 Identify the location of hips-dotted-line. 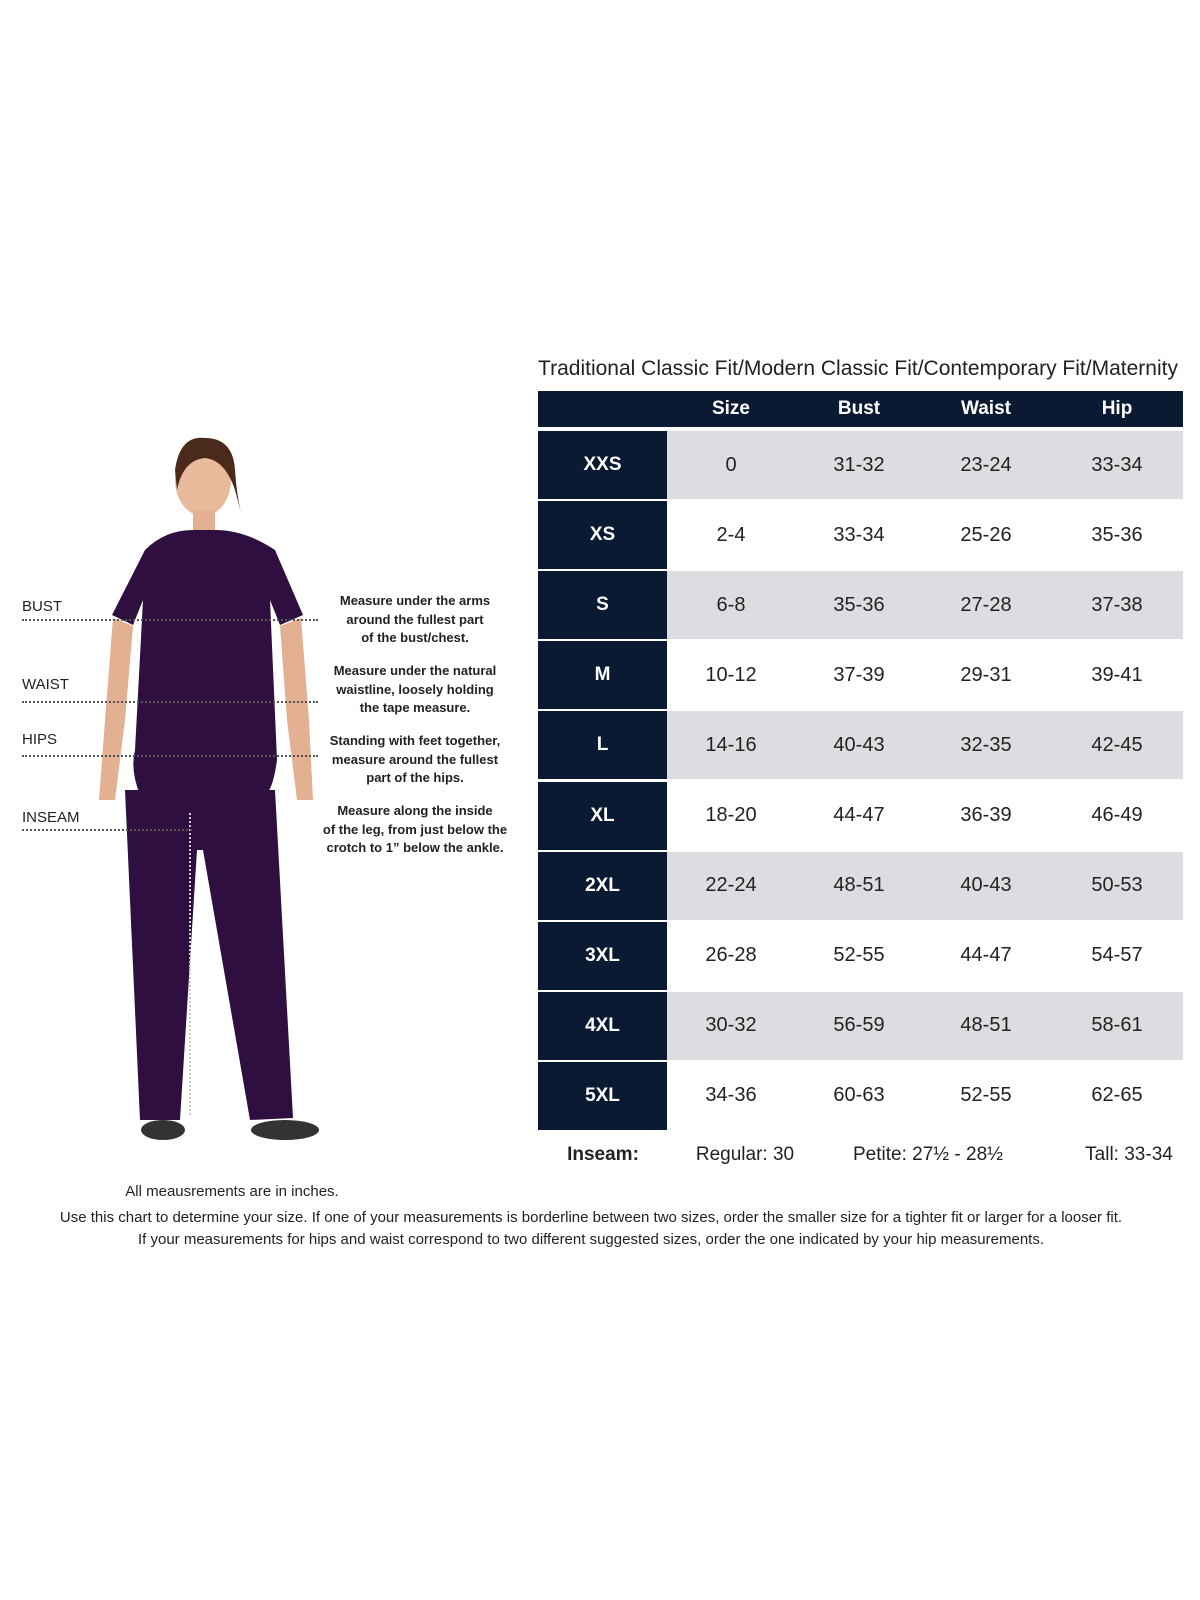
(170, 756).